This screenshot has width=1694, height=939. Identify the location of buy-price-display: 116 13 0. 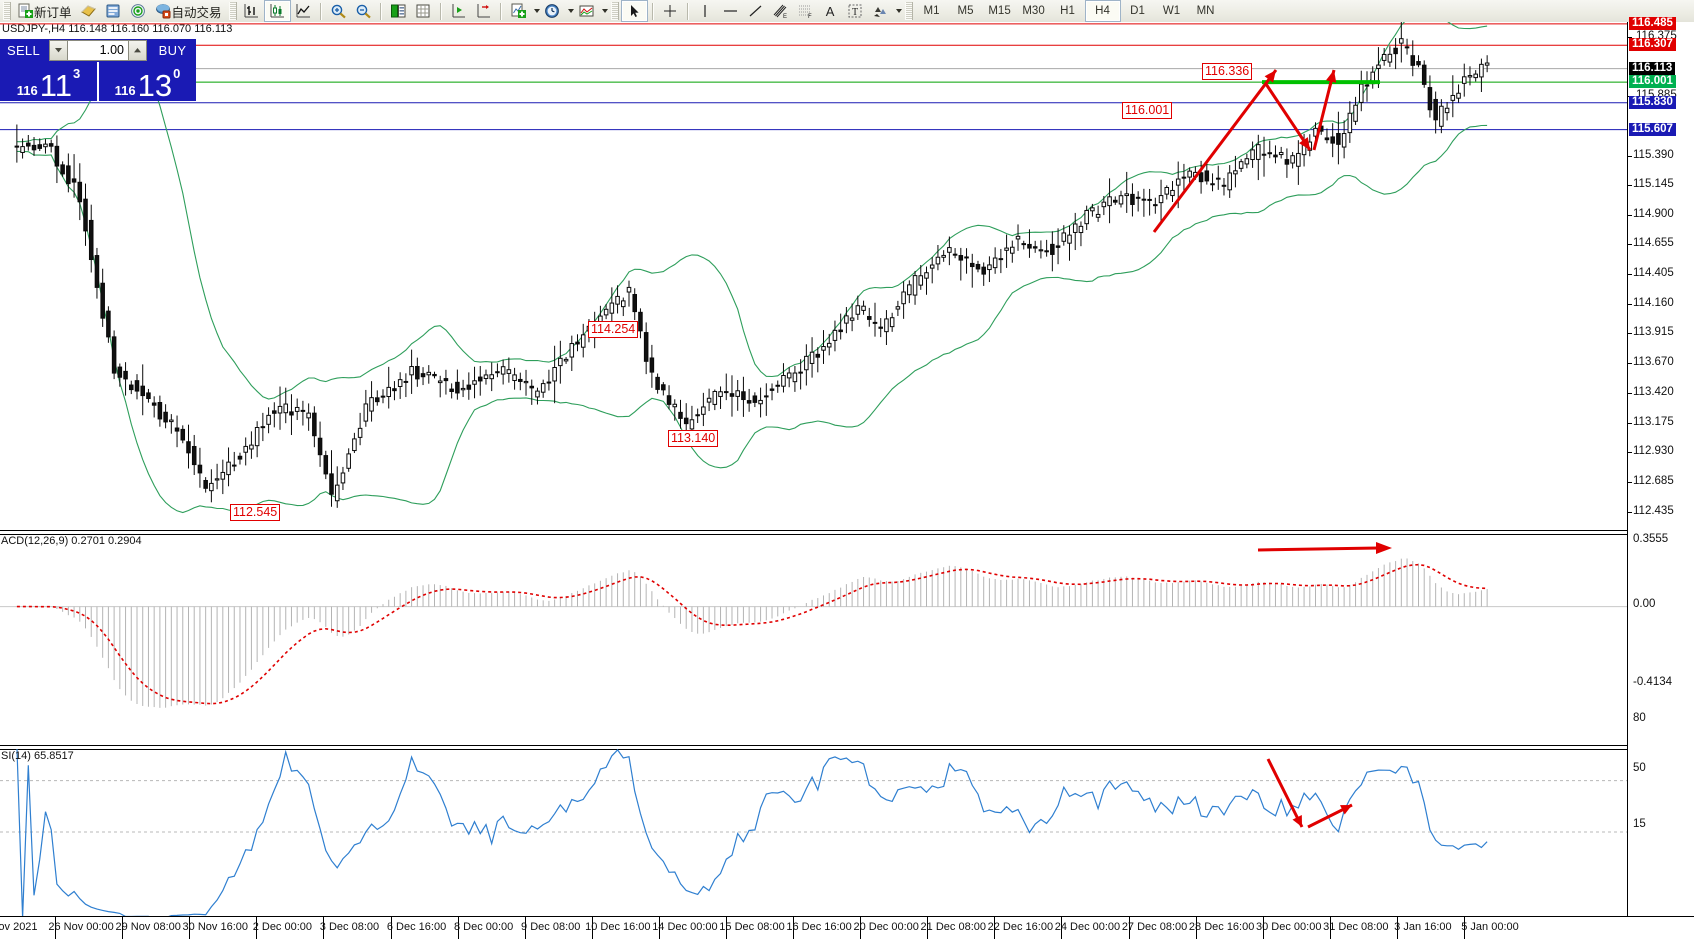
(146, 81).